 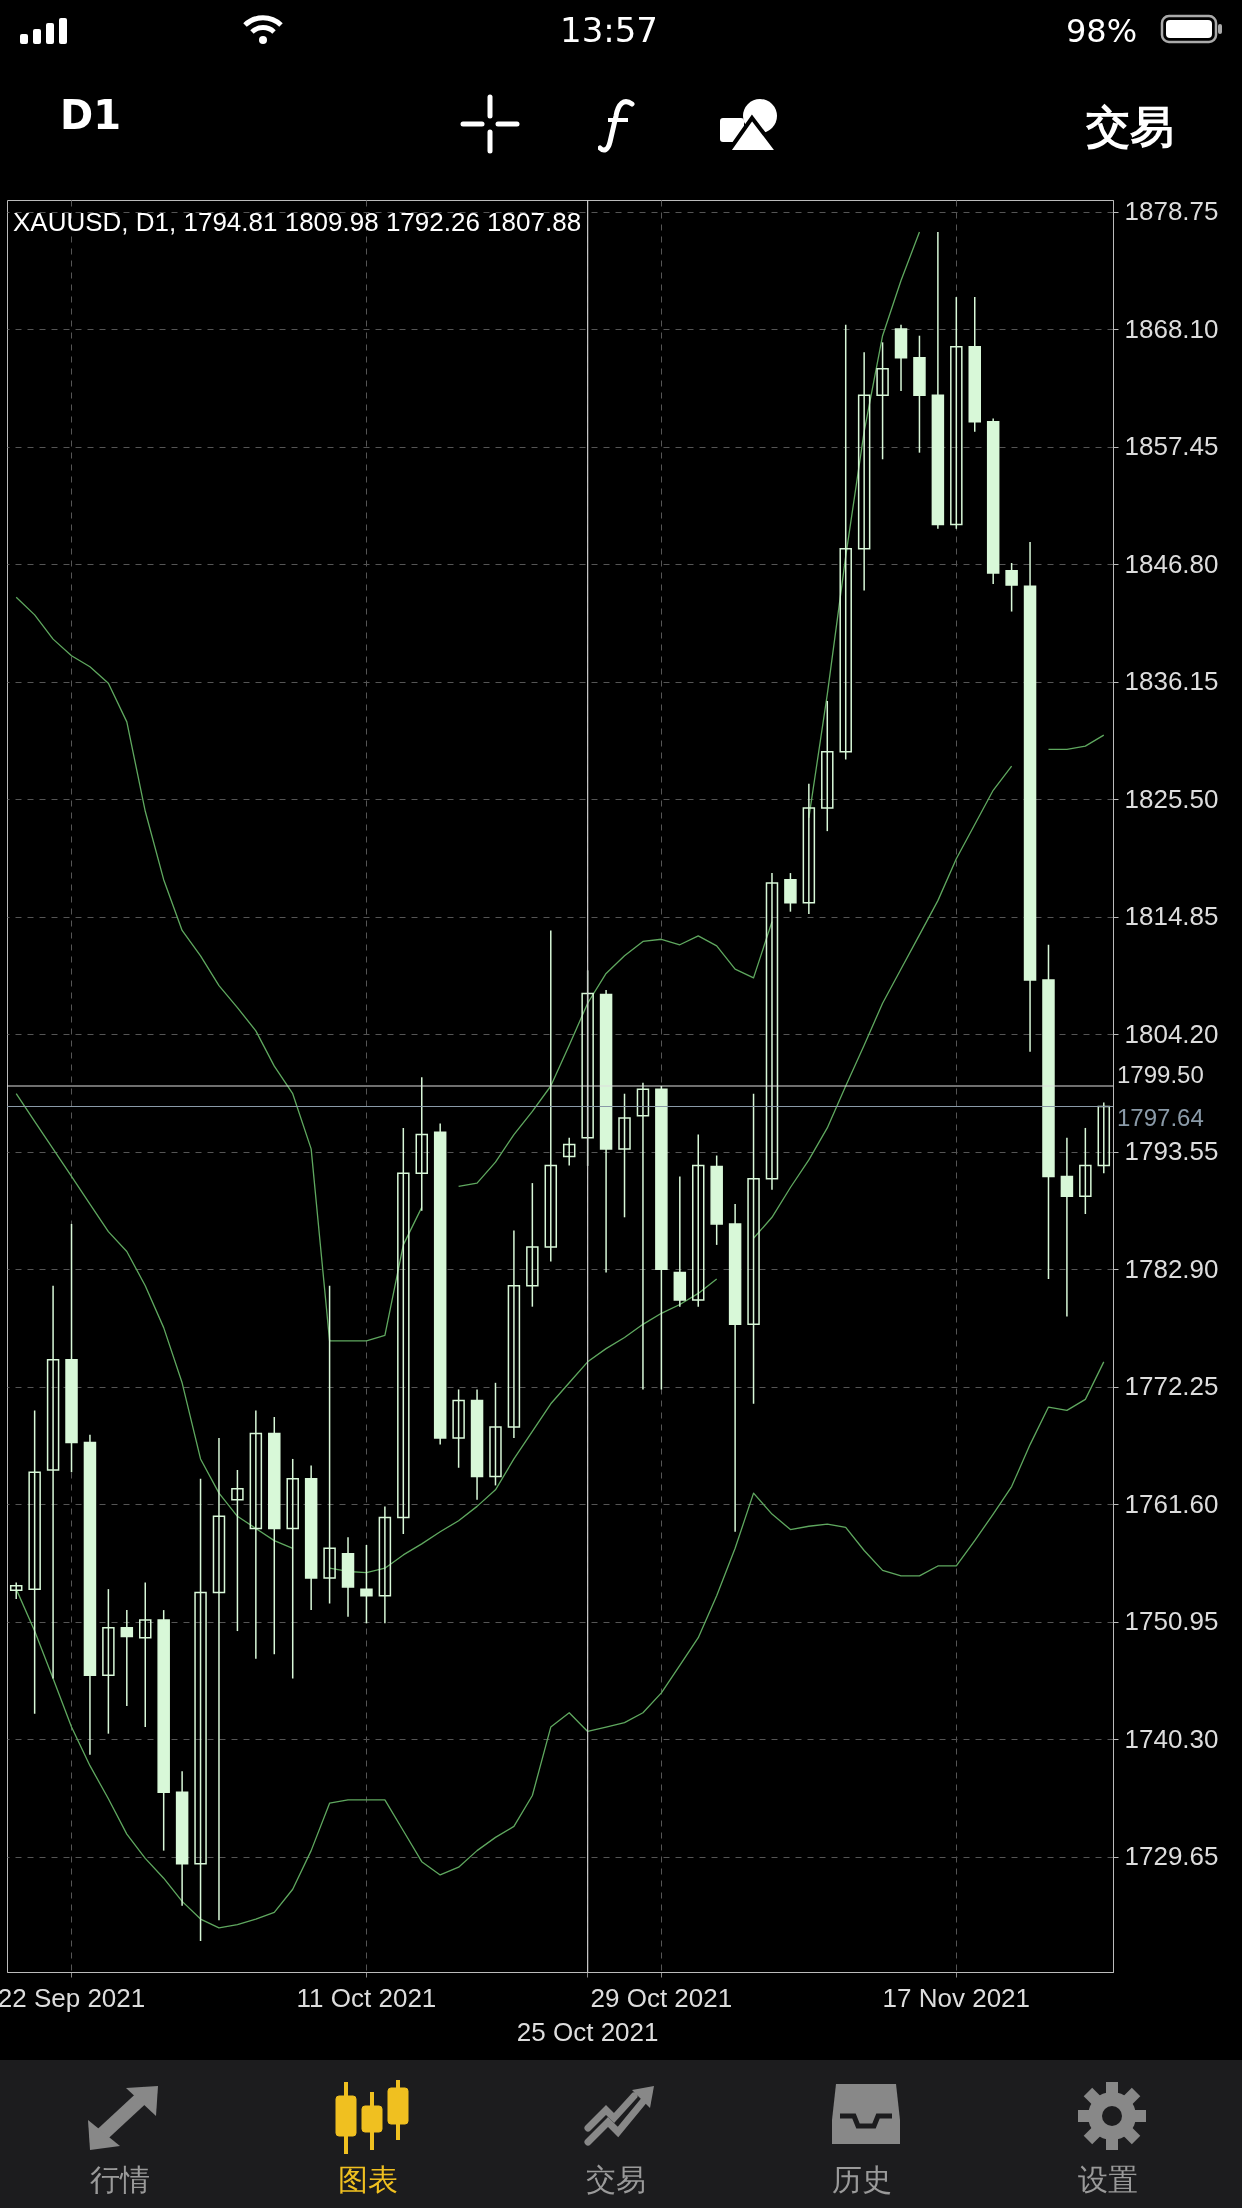 I want to click on y-tick-label: 1846.80, so click(x=1171, y=563).